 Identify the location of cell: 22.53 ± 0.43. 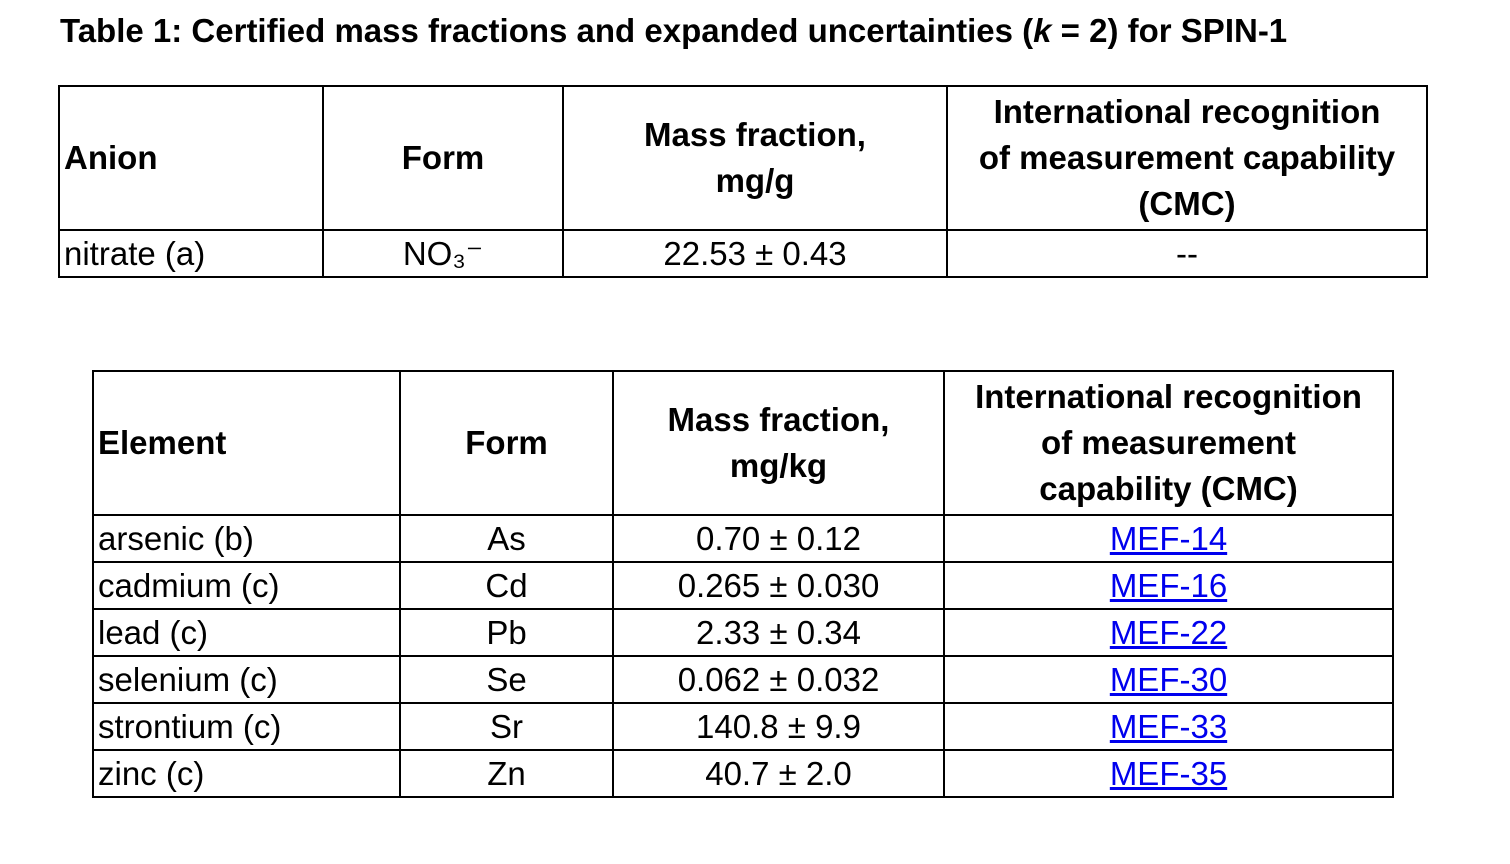
(755, 253).